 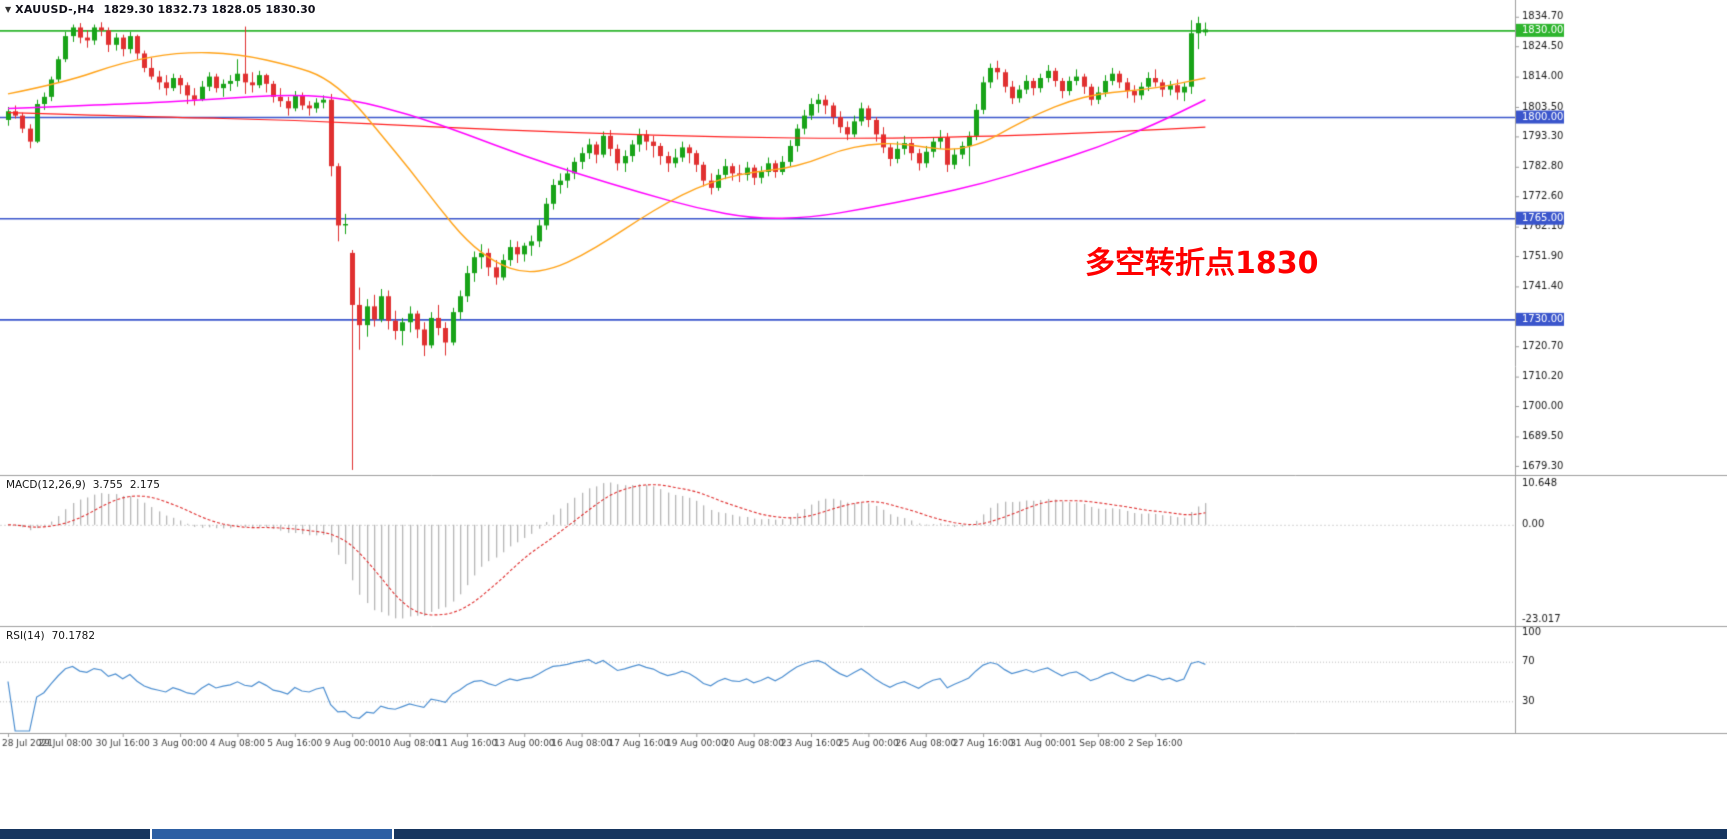 What do you see at coordinates (209, 9) in the screenshot?
I see `ohlc-values: 1829.30 1832.73 1828.05 1830.30` at bounding box center [209, 9].